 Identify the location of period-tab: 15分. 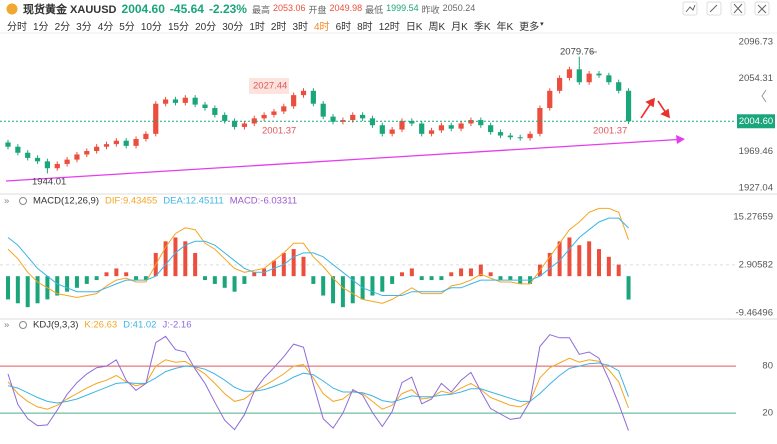
(178, 27).